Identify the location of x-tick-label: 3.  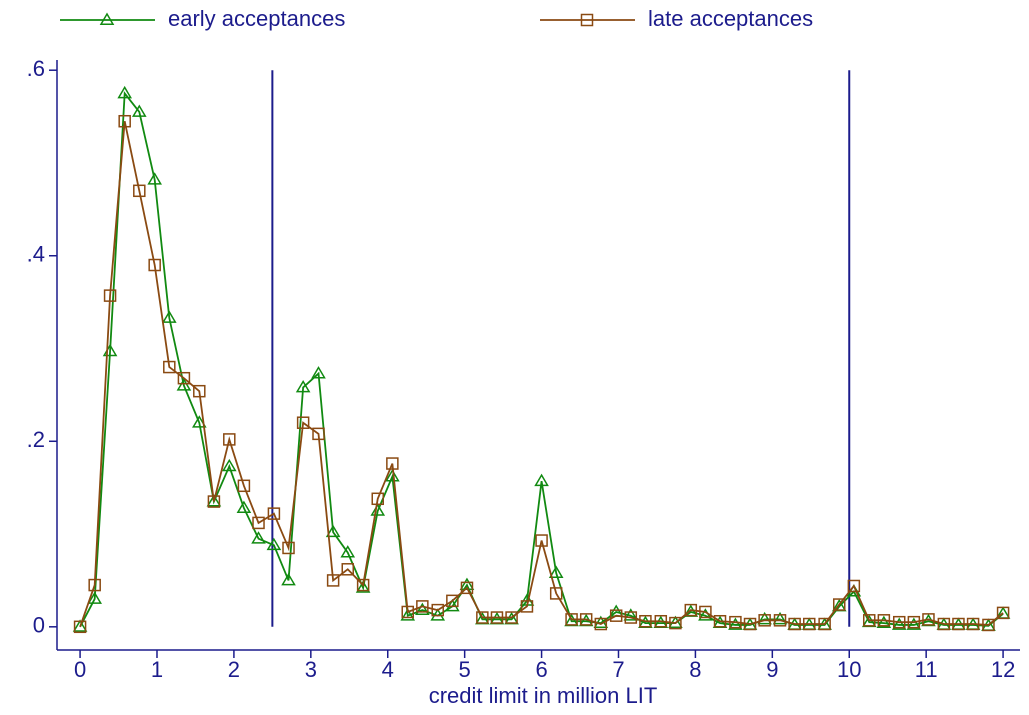
(311, 669).